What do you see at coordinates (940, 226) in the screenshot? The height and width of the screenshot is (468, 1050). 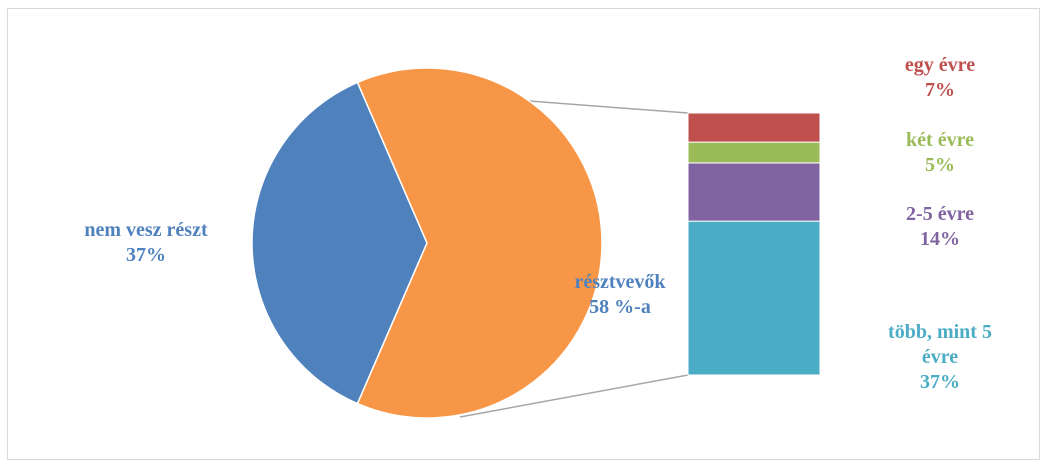 I see `bar-label-2-5-evre: 2-5 évre 14%` at bounding box center [940, 226].